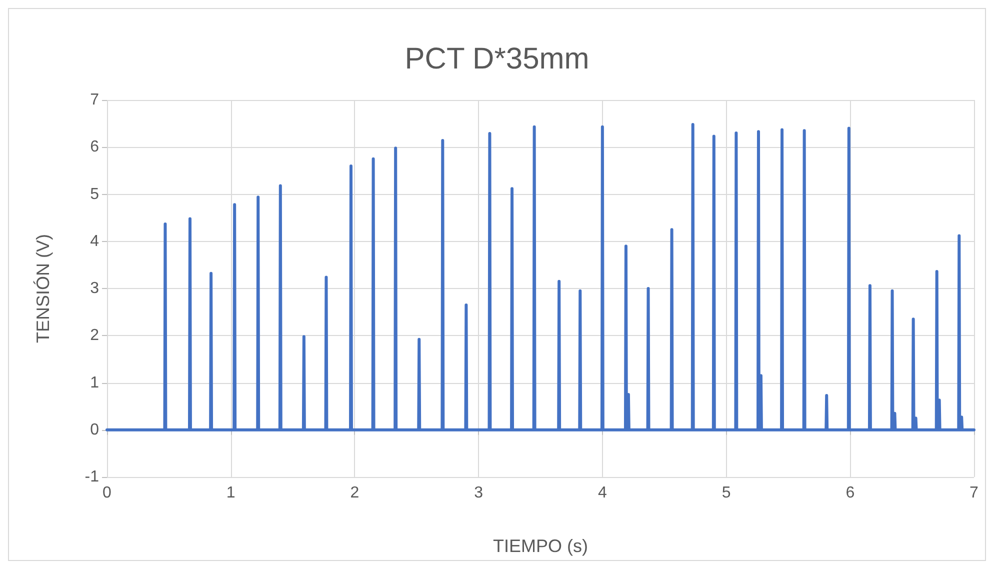  What do you see at coordinates (95, 335) in the screenshot?
I see `y-tick-label: 2` at bounding box center [95, 335].